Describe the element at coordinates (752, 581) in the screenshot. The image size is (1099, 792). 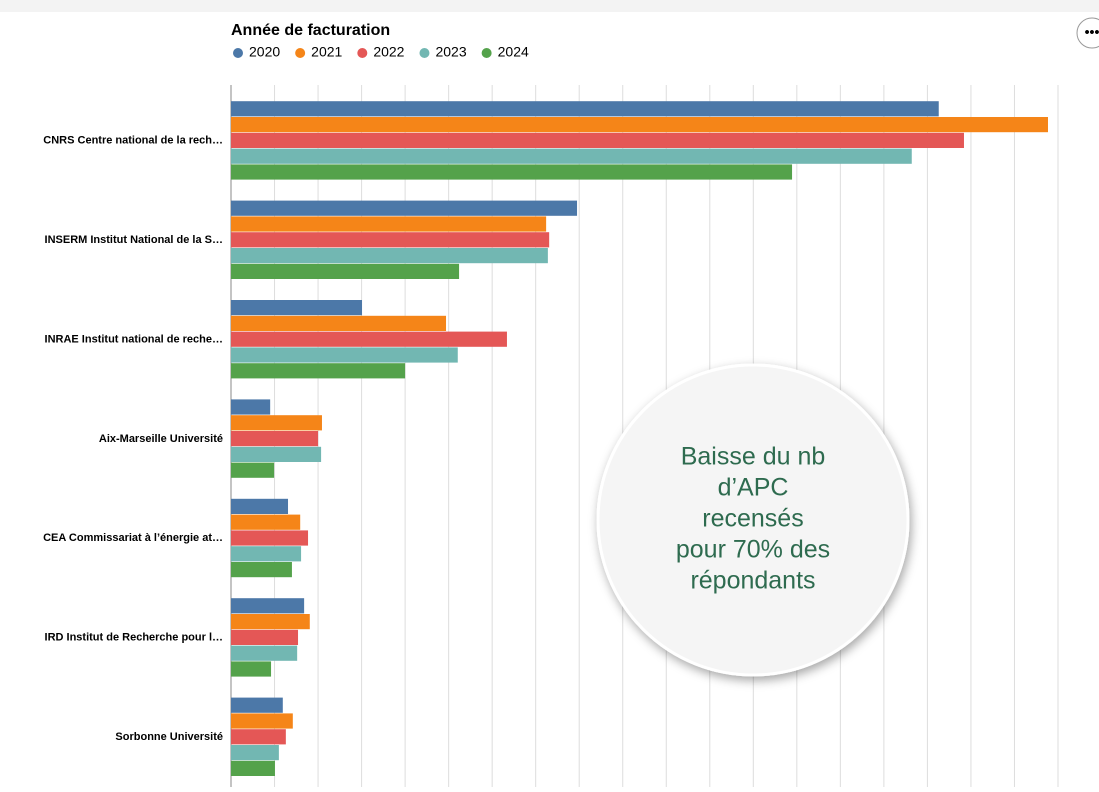
I see `annotation-text: répondants` at that location.